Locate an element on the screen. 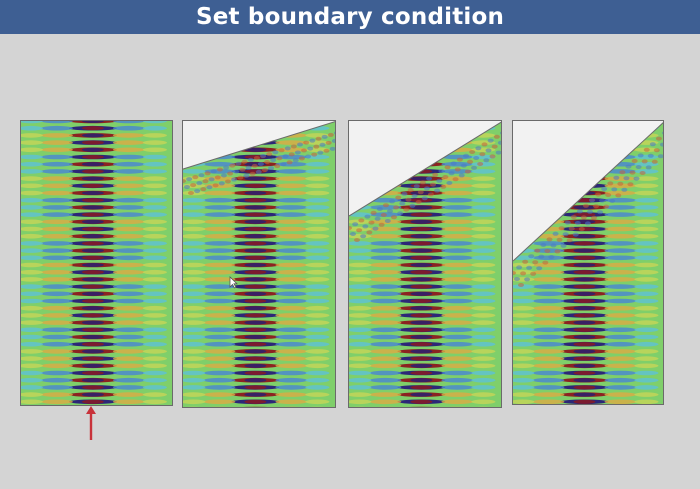 The height and width of the screenshot is (489, 700). slide-title: Set boundary condition is located at coordinates (350, 17).